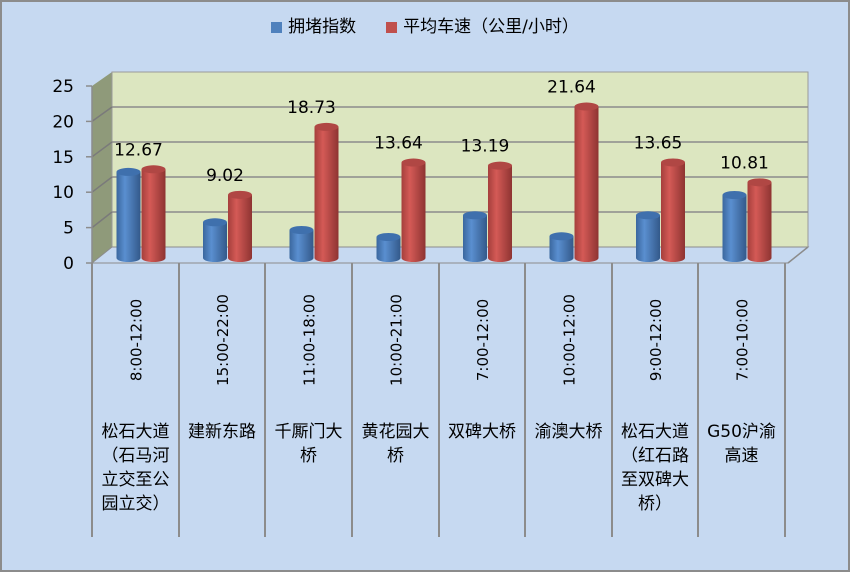 This screenshot has height=572, width=850. I want to click on category-time-label: 8:00-12:00, so click(137, 340).